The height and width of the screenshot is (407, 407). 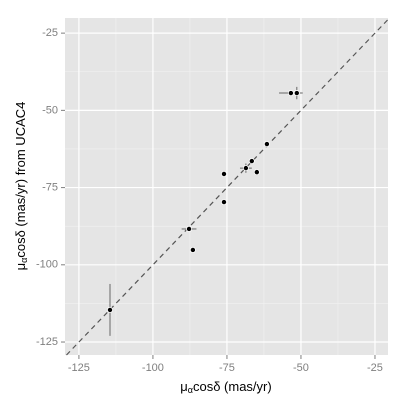 What do you see at coordinates (50, 187) in the screenshot?
I see `y-tick-label: -75` at bounding box center [50, 187].